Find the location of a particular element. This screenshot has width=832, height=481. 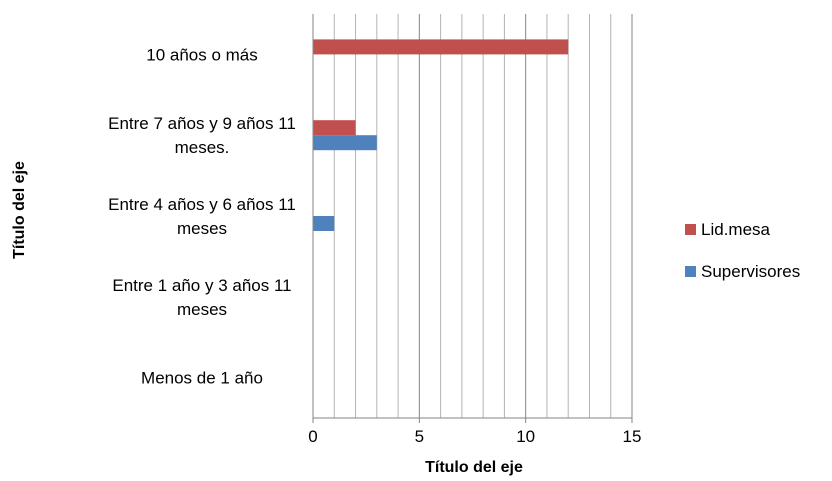

x-tick-label: 0 is located at coordinates (312, 436).